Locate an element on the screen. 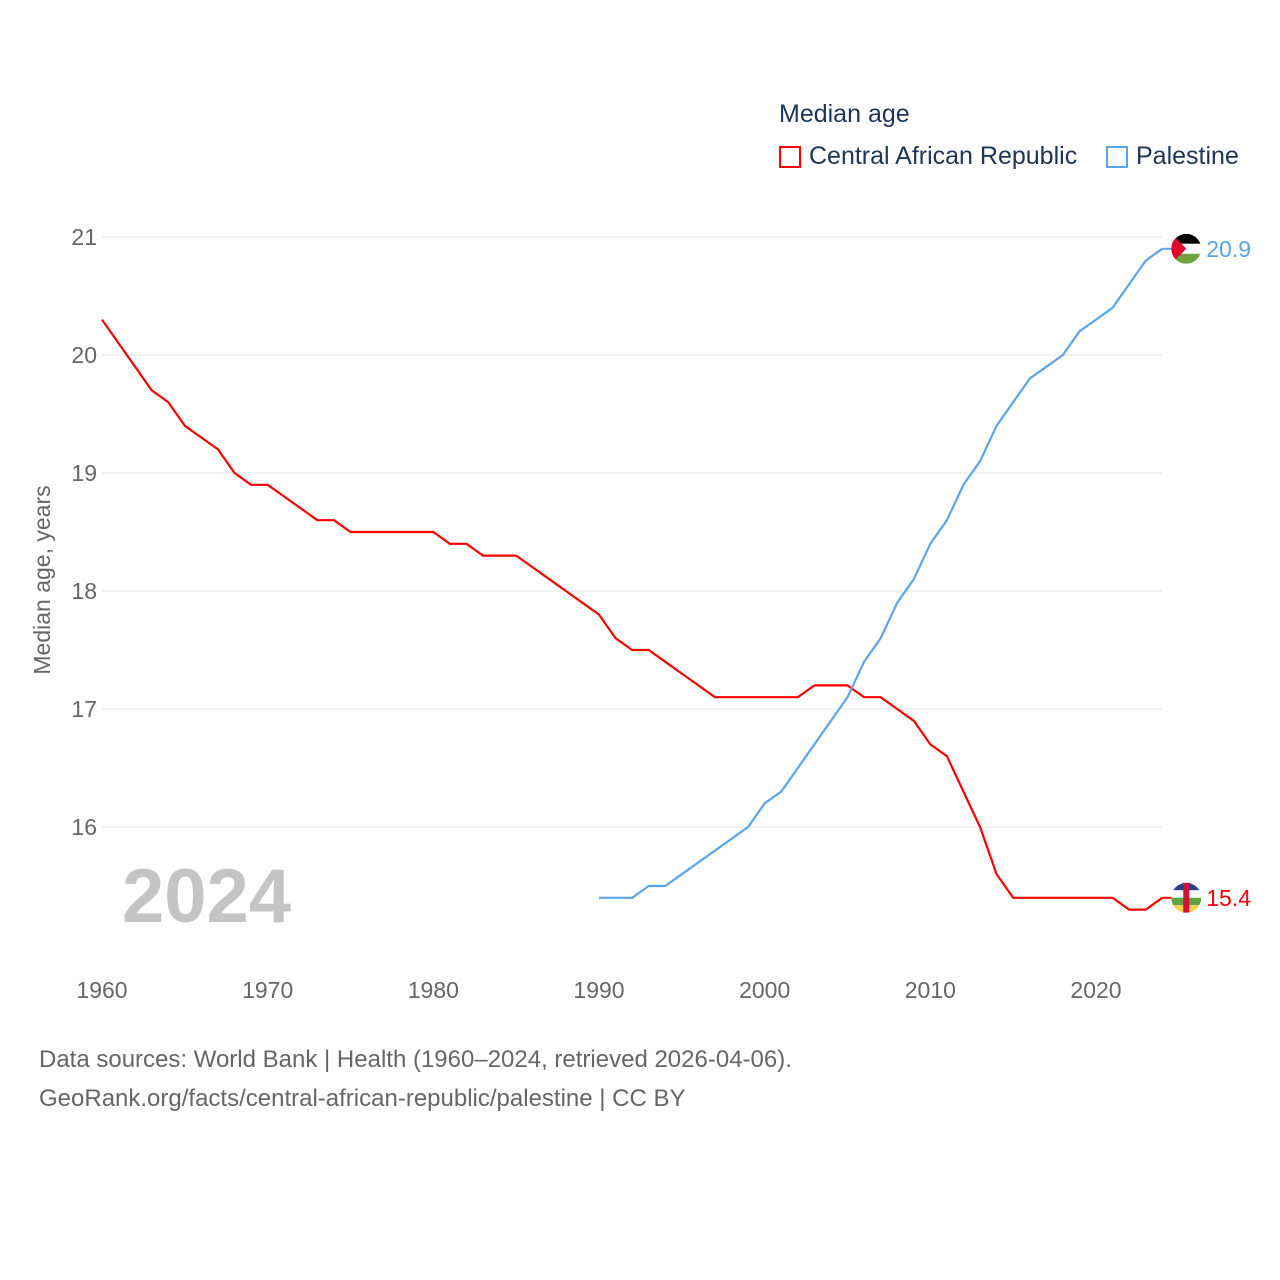 The image size is (1280, 1280). legend-swatch-palestine is located at coordinates (1117, 156).